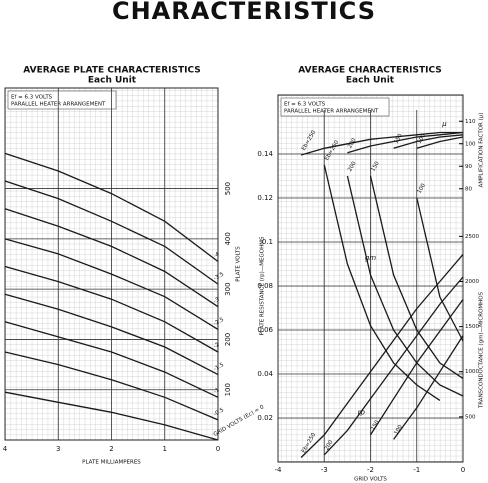  What do you see at coordinates (219, 412) in the screenshot?
I see `series-label: -0.5` at bounding box center [219, 412].